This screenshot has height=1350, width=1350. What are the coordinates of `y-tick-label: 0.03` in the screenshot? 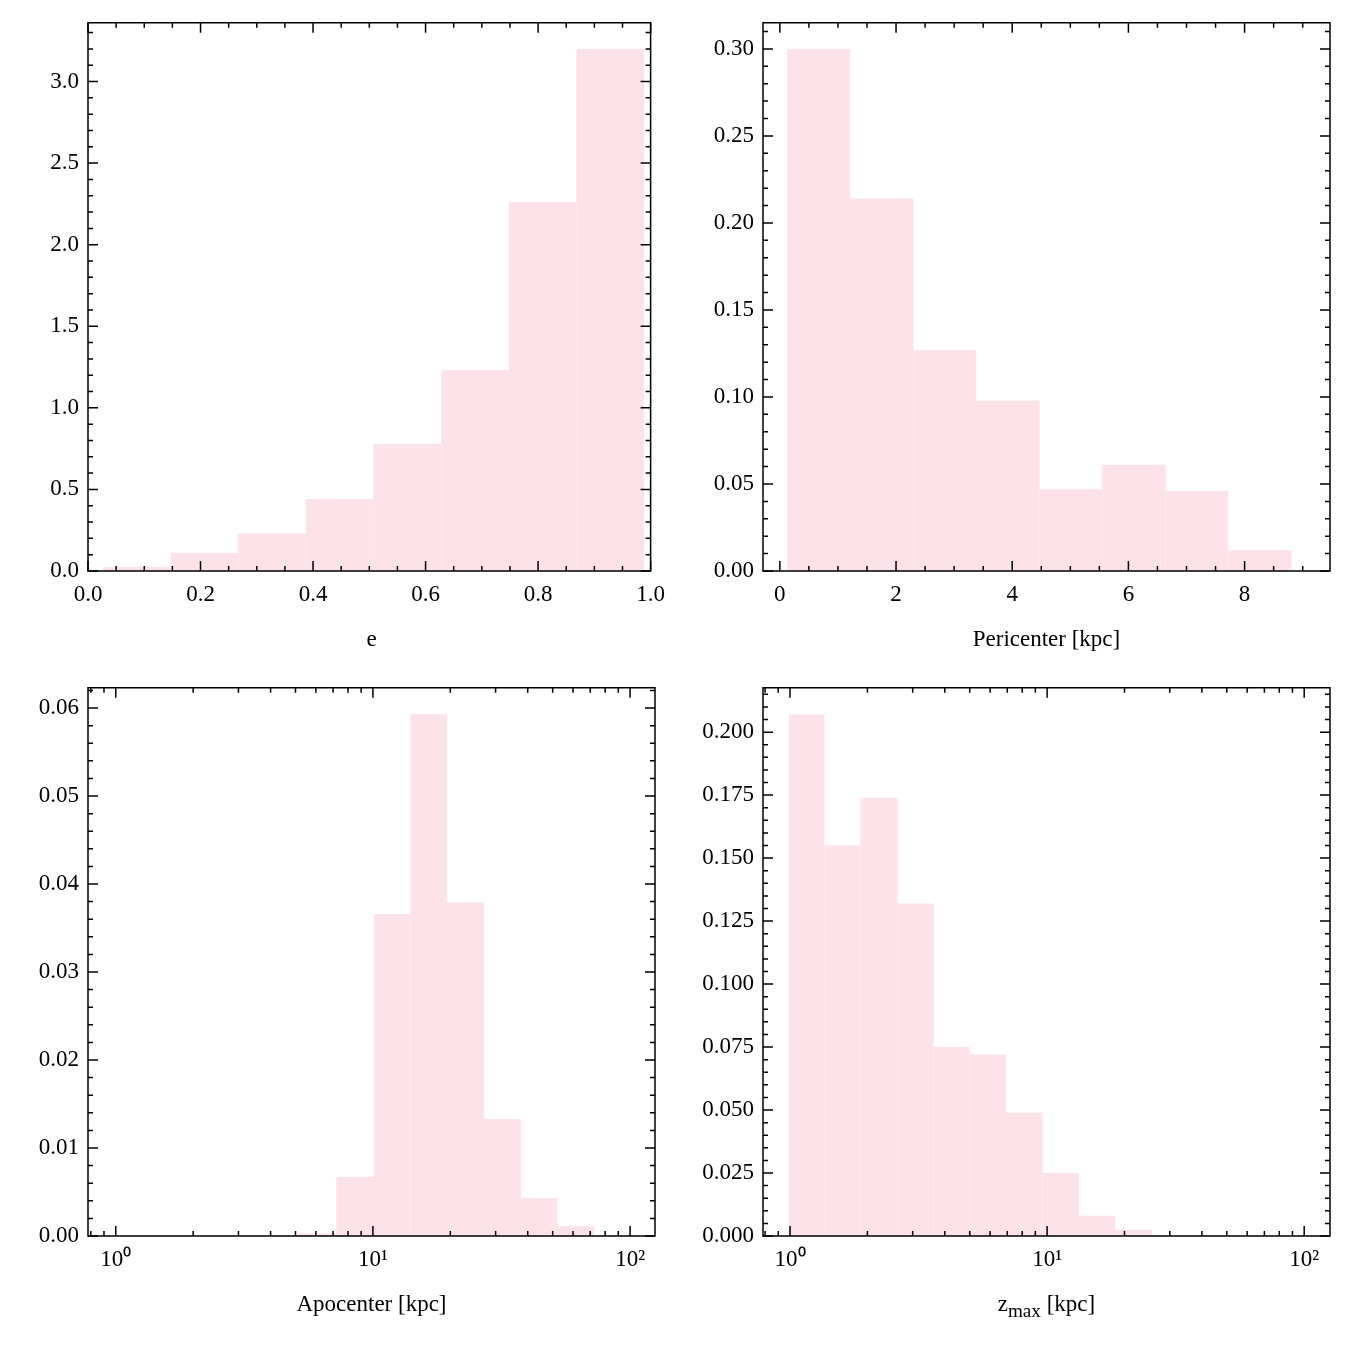 It's located at (58, 971).